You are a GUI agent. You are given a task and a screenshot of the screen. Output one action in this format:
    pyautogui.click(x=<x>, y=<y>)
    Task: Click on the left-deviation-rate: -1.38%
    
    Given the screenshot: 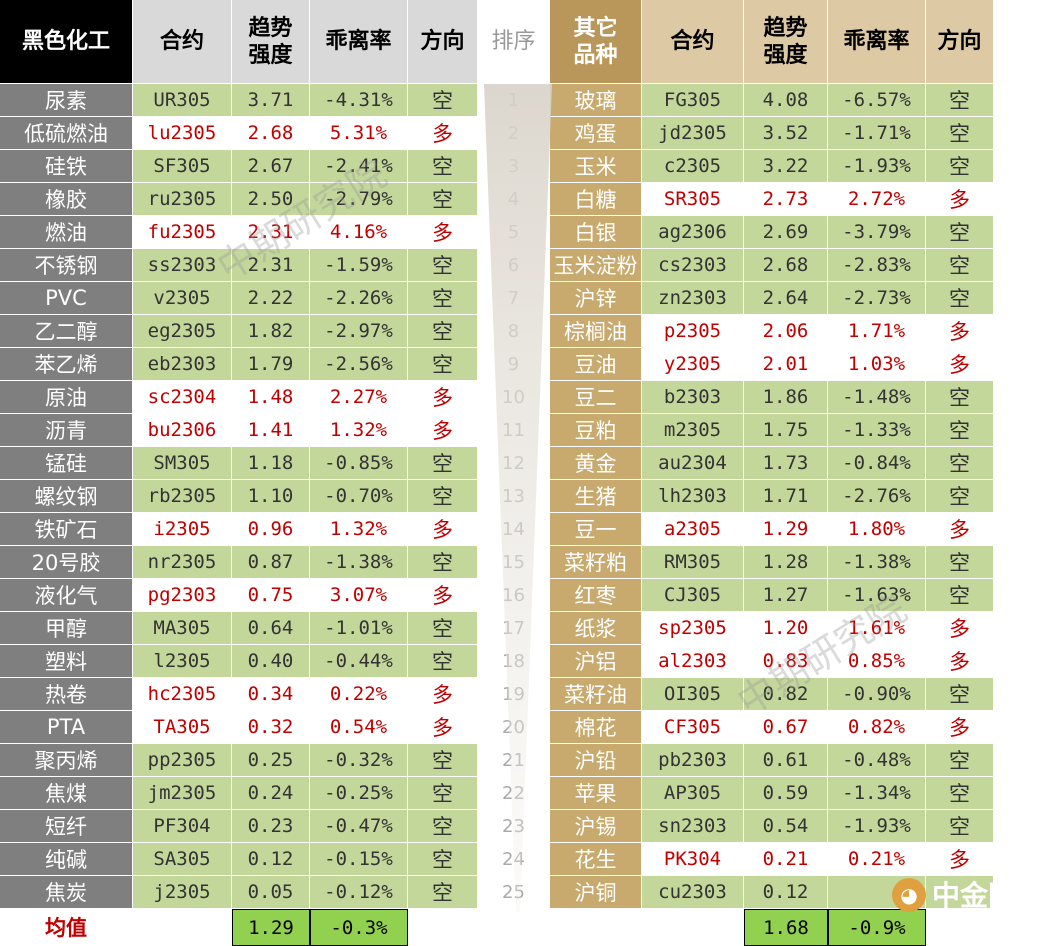 What is the action you would take?
    pyautogui.click(x=359, y=562)
    